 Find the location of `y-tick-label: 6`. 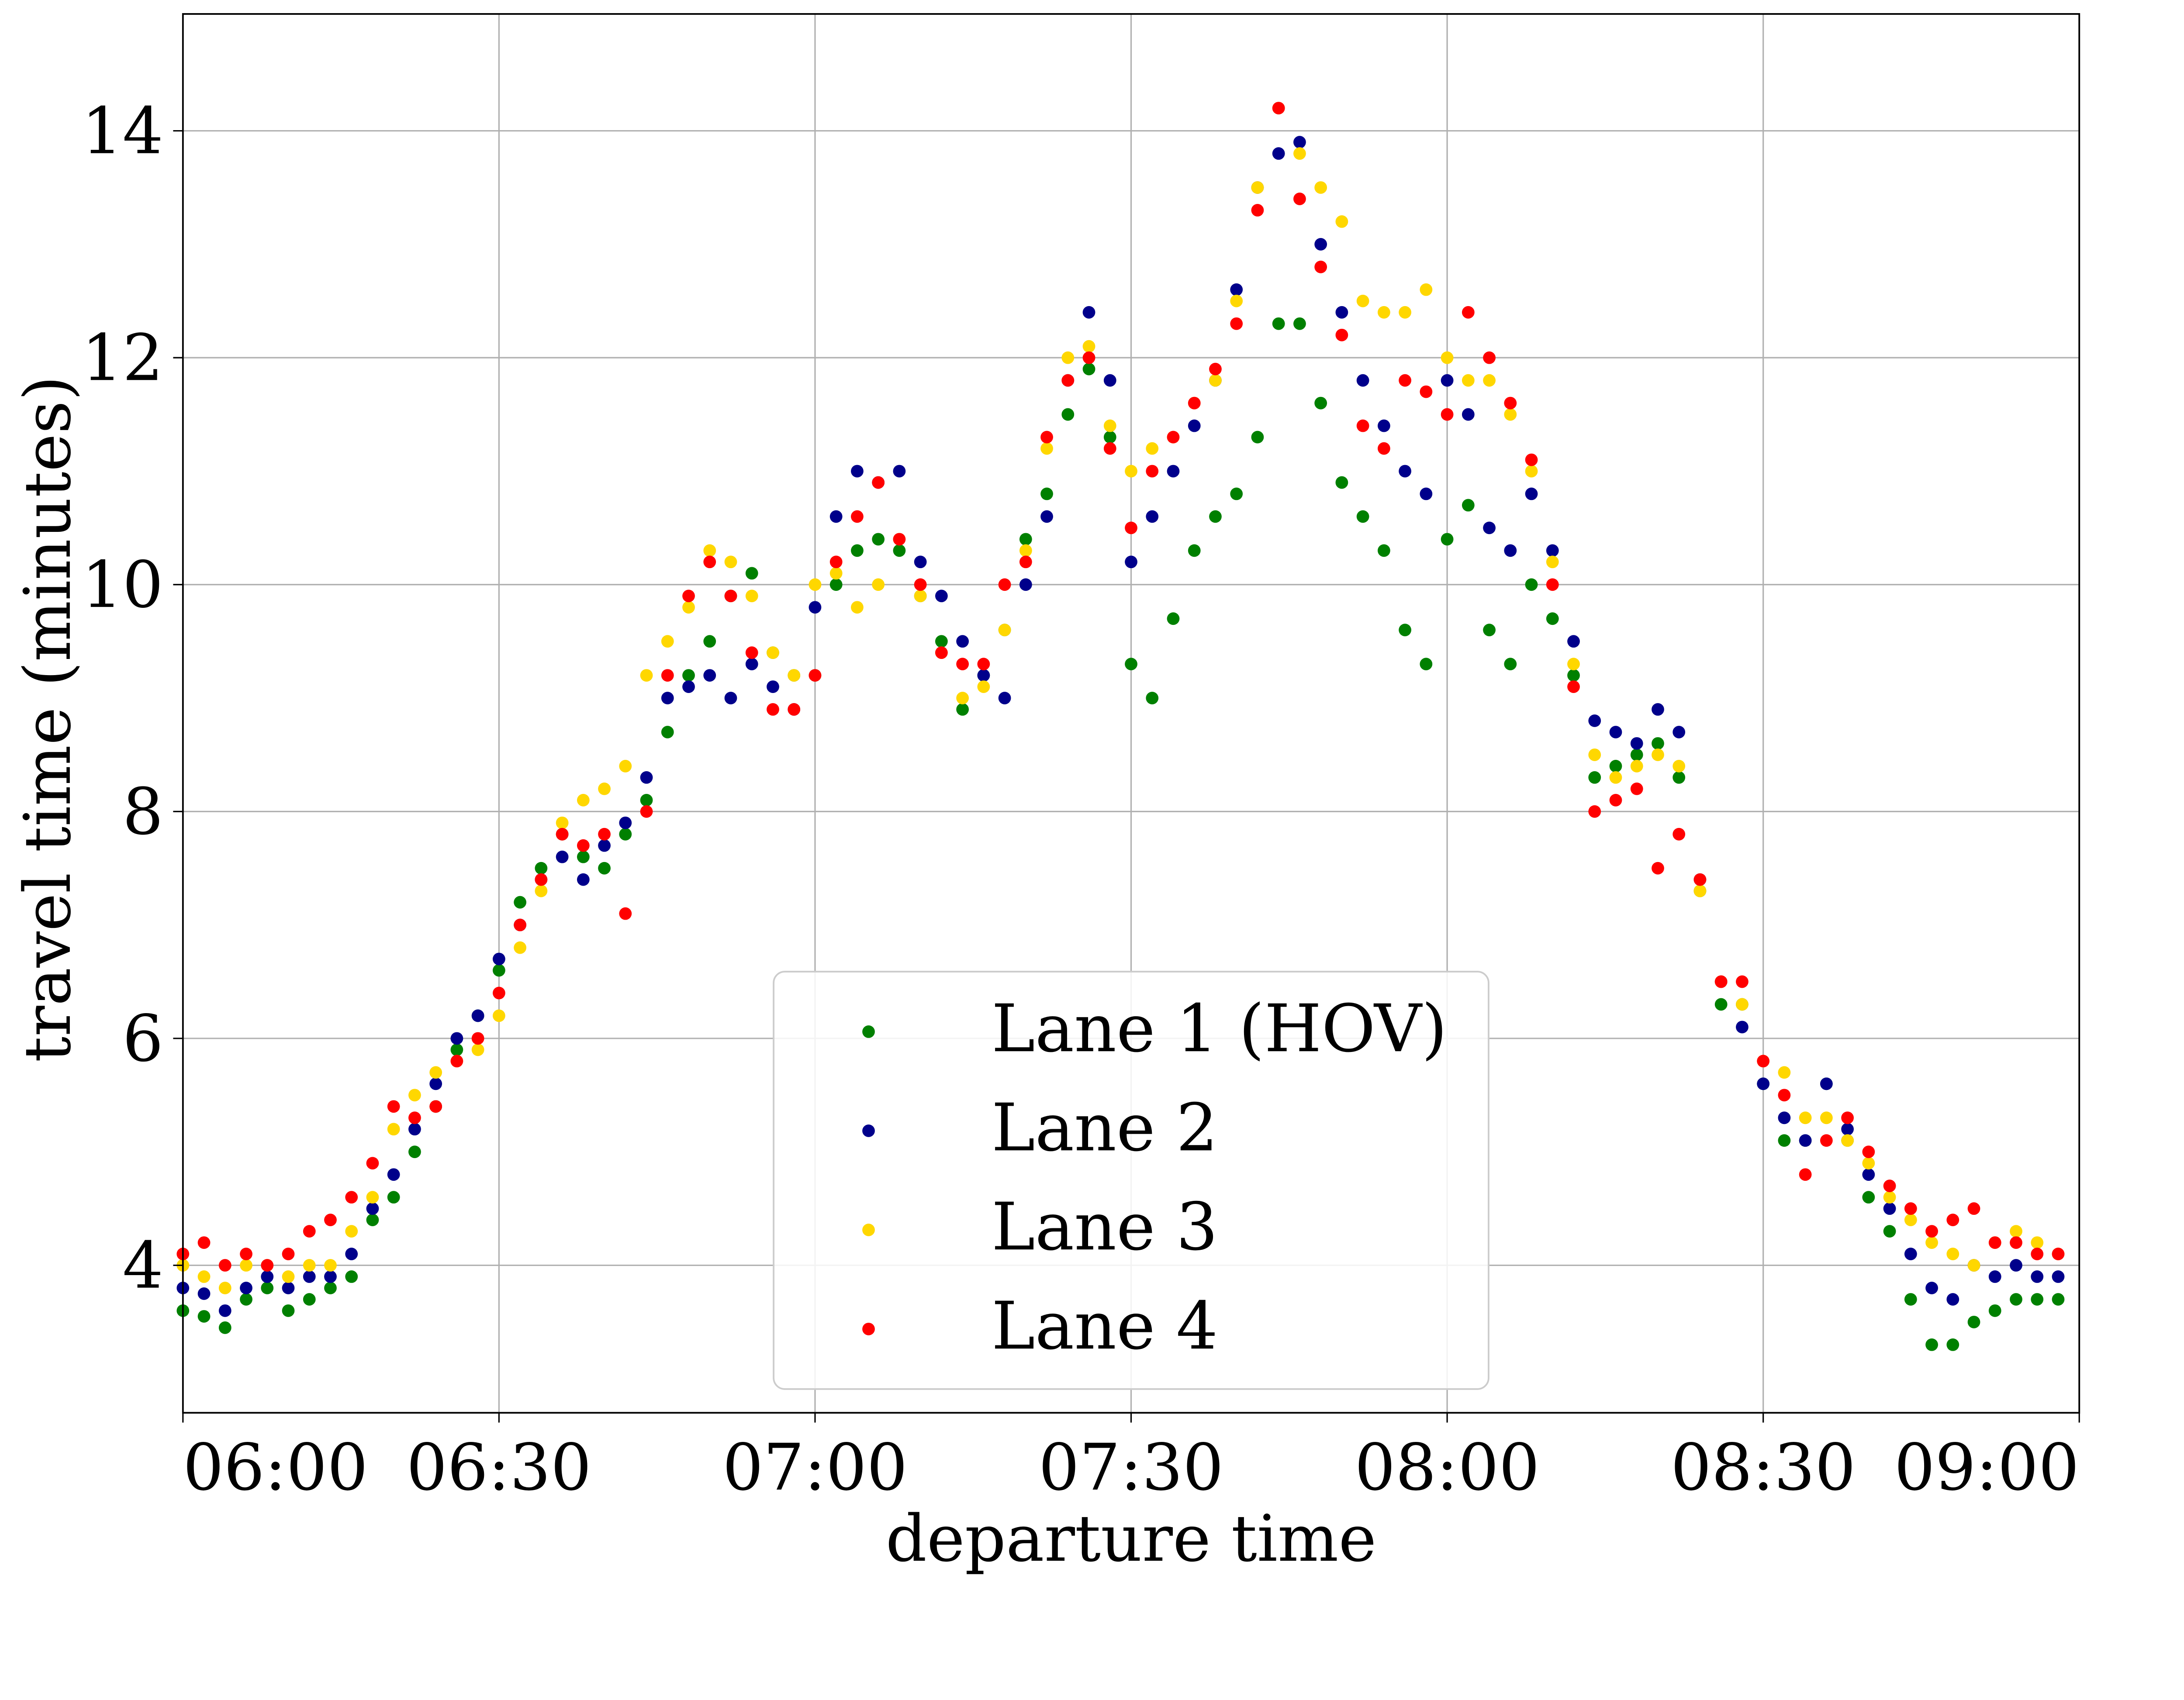

y-tick-label: 6 is located at coordinates (142, 1038).